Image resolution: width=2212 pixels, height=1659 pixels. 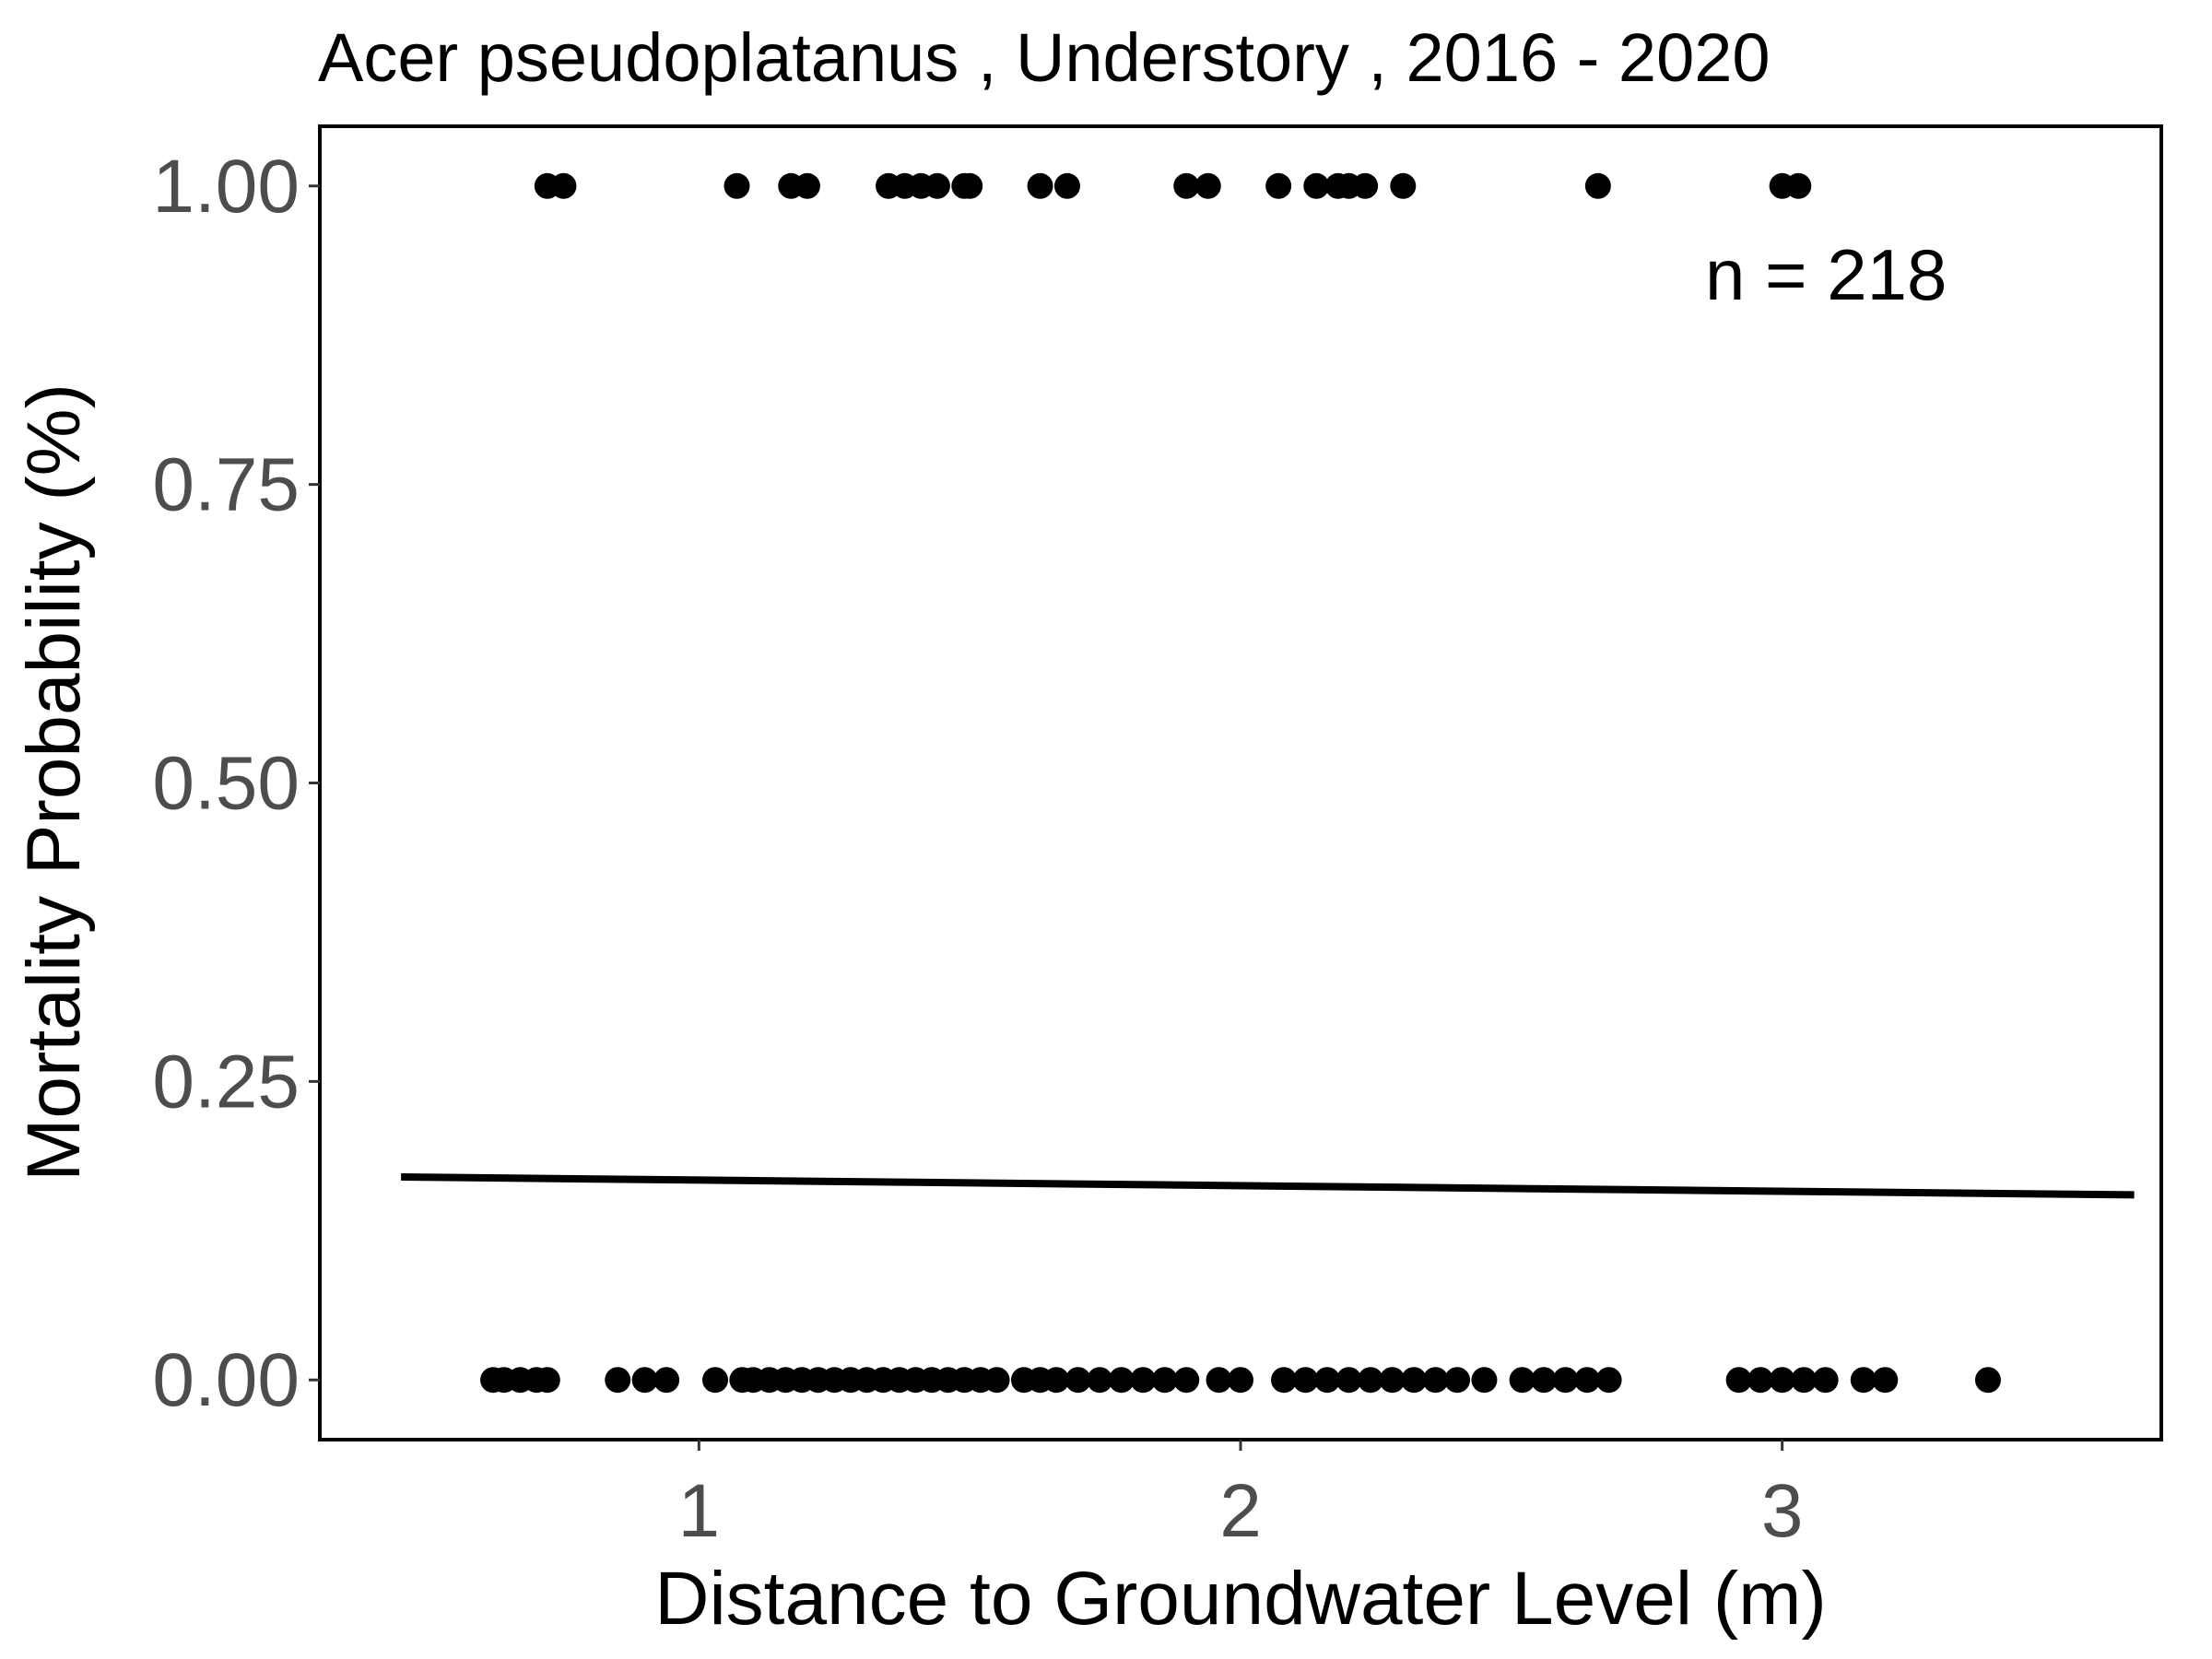 I want to click on y-tick-label: 0.25, so click(x=226, y=1082).